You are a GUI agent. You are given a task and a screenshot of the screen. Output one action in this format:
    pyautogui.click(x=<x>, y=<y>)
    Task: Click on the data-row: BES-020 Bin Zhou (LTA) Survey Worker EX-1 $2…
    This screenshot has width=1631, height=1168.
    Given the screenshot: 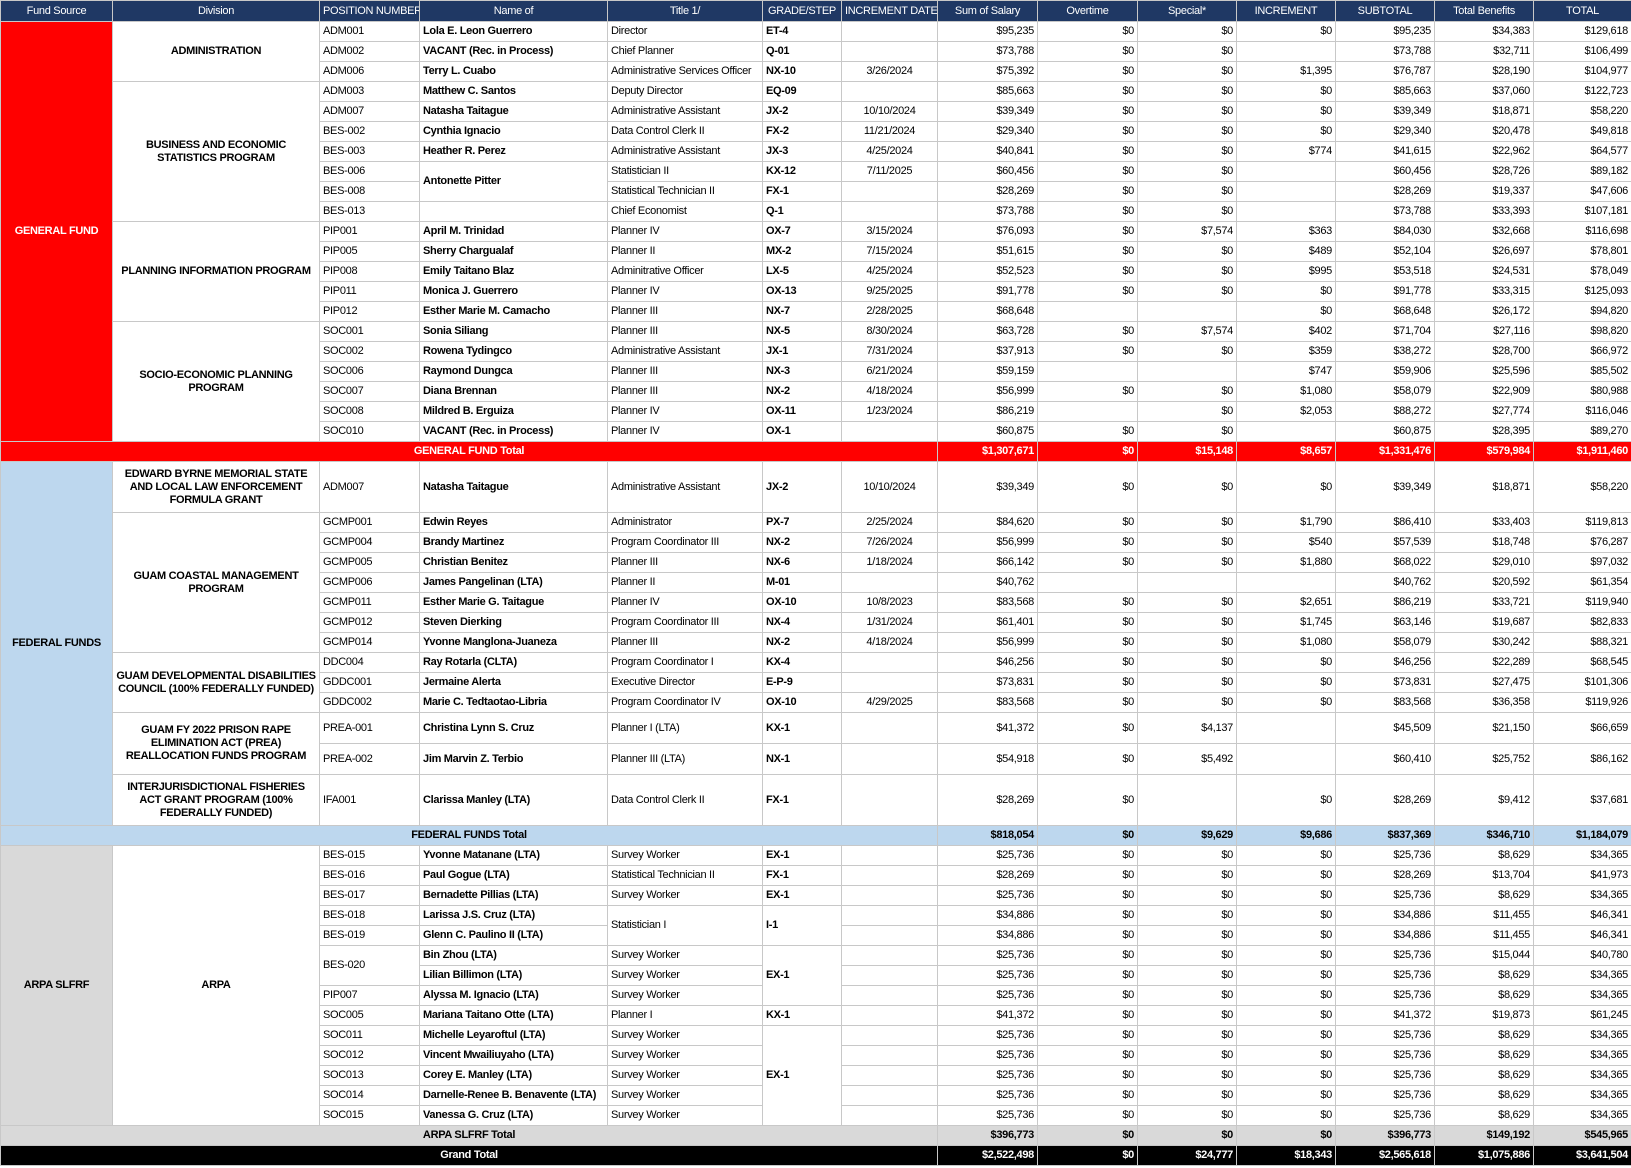 What is the action you would take?
    pyautogui.click(x=816, y=975)
    